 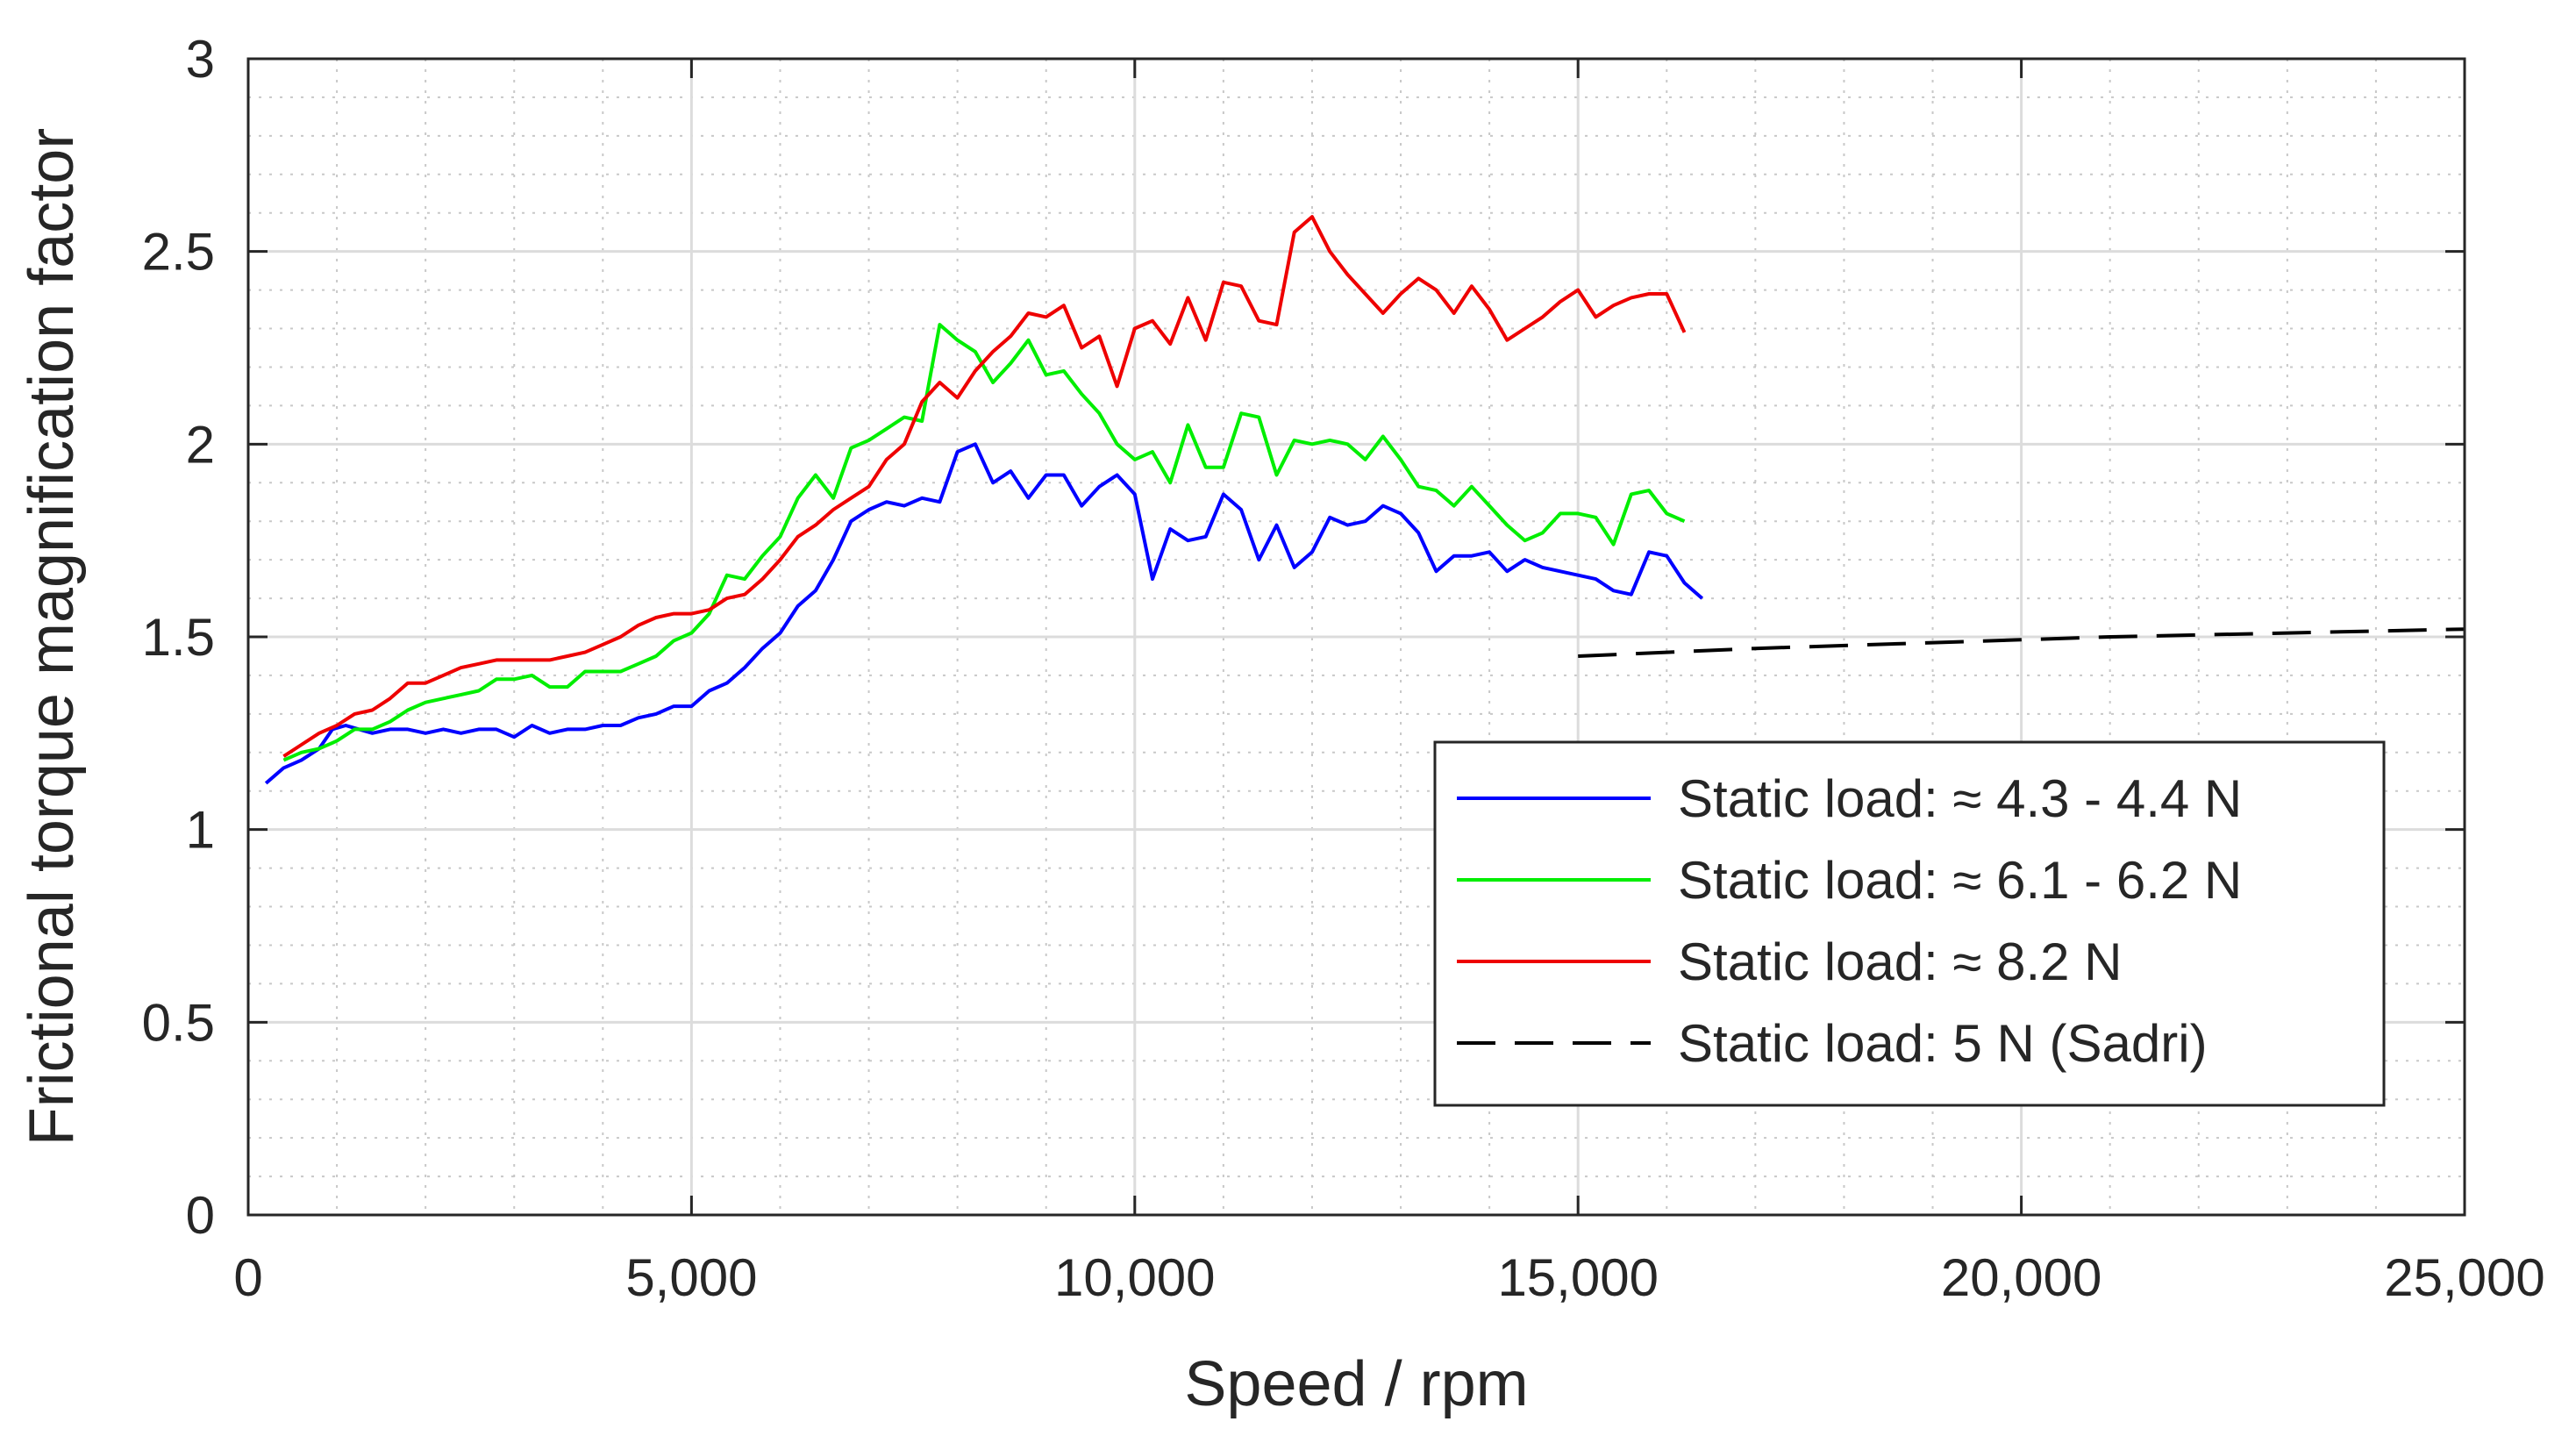 What do you see at coordinates (179, 1022) in the screenshot?
I see `y-tick-label: 0.5` at bounding box center [179, 1022].